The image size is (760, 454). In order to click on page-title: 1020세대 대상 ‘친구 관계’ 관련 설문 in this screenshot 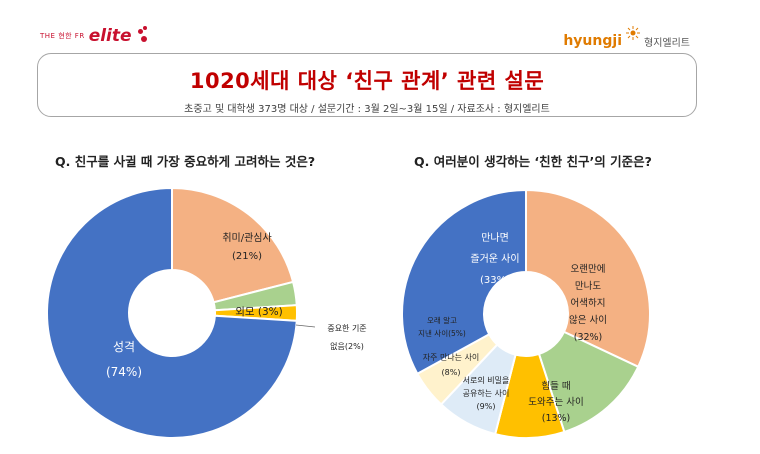, I will do `click(367, 81)`.